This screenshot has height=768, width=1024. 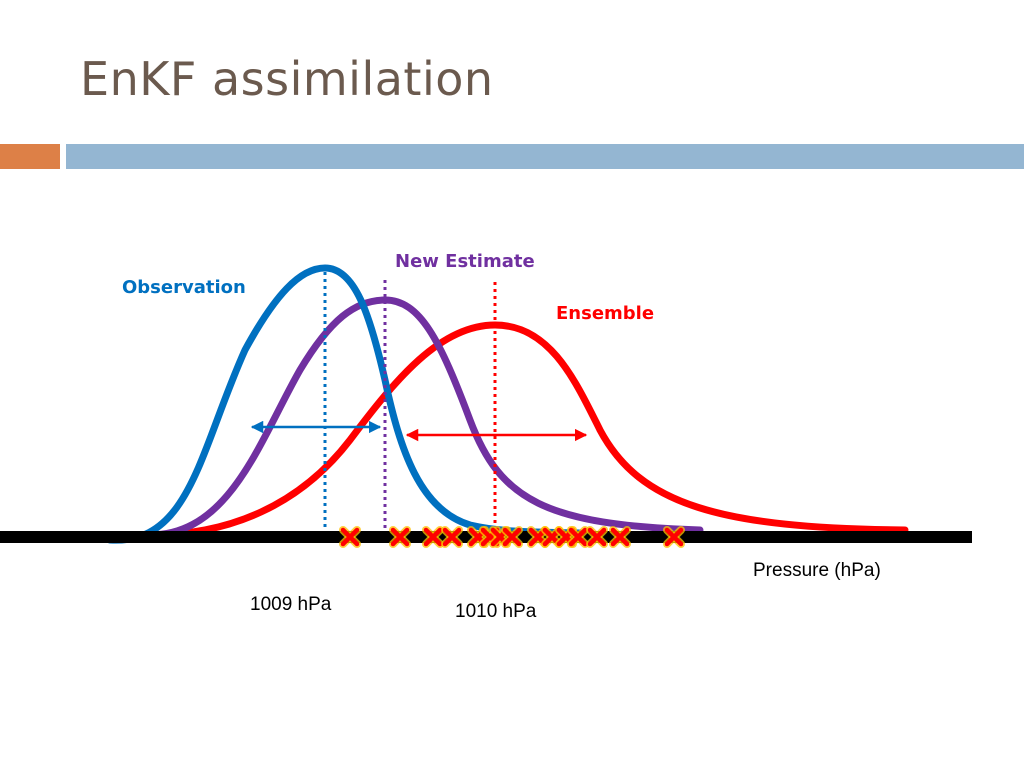 What do you see at coordinates (465, 261) in the screenshot?
I see `new-estimate-label: New Estimate` at bounding box center [465, 261].